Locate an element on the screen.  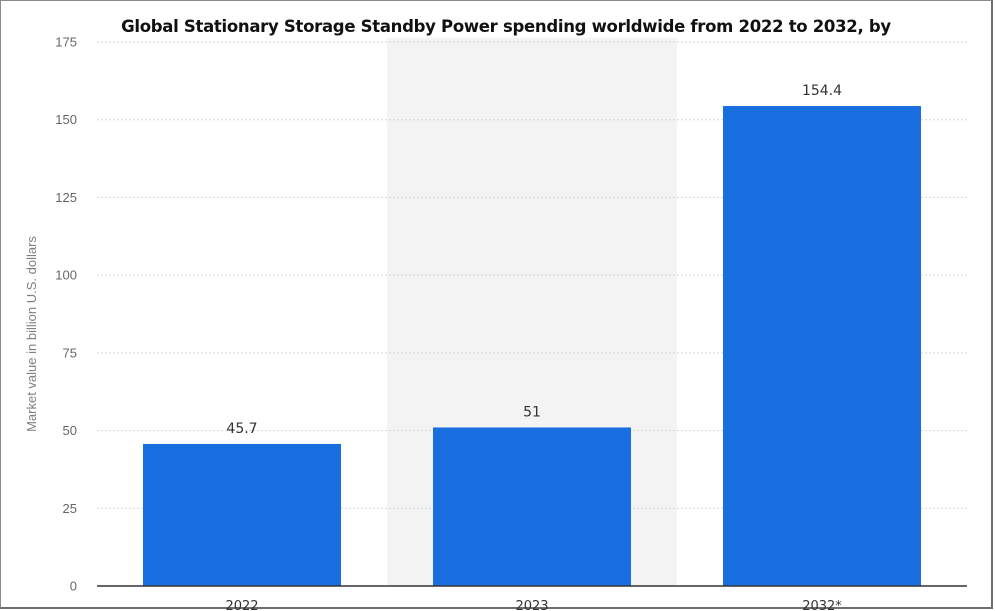
y-tick-label: 0 is located at coordinates (73, 586).